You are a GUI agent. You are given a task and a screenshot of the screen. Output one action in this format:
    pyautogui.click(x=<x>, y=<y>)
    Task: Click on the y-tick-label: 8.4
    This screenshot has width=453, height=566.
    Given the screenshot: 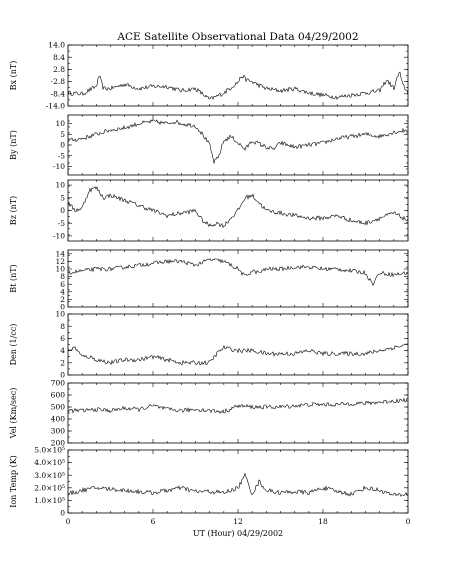 What is the action you would take?
    pyautogui.click(x=59, y=57)
    